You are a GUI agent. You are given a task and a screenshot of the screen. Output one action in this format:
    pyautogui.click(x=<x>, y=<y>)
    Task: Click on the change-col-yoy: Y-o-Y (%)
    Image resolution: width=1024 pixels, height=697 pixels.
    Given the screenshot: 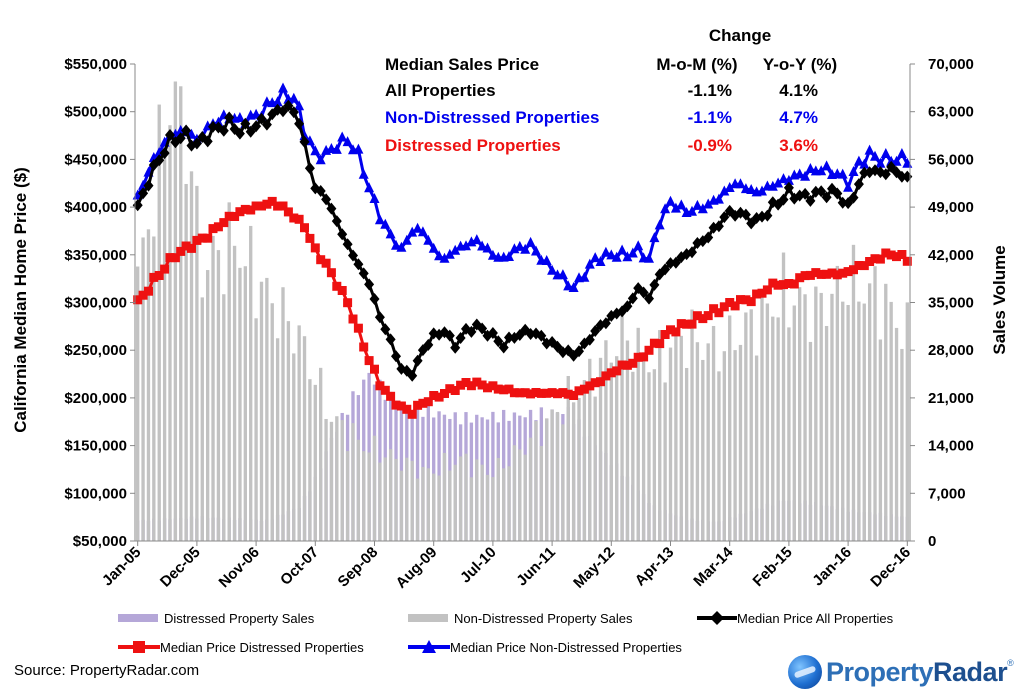 What is the action you would take?
    pyautogui.click(x=800, y=64)
    